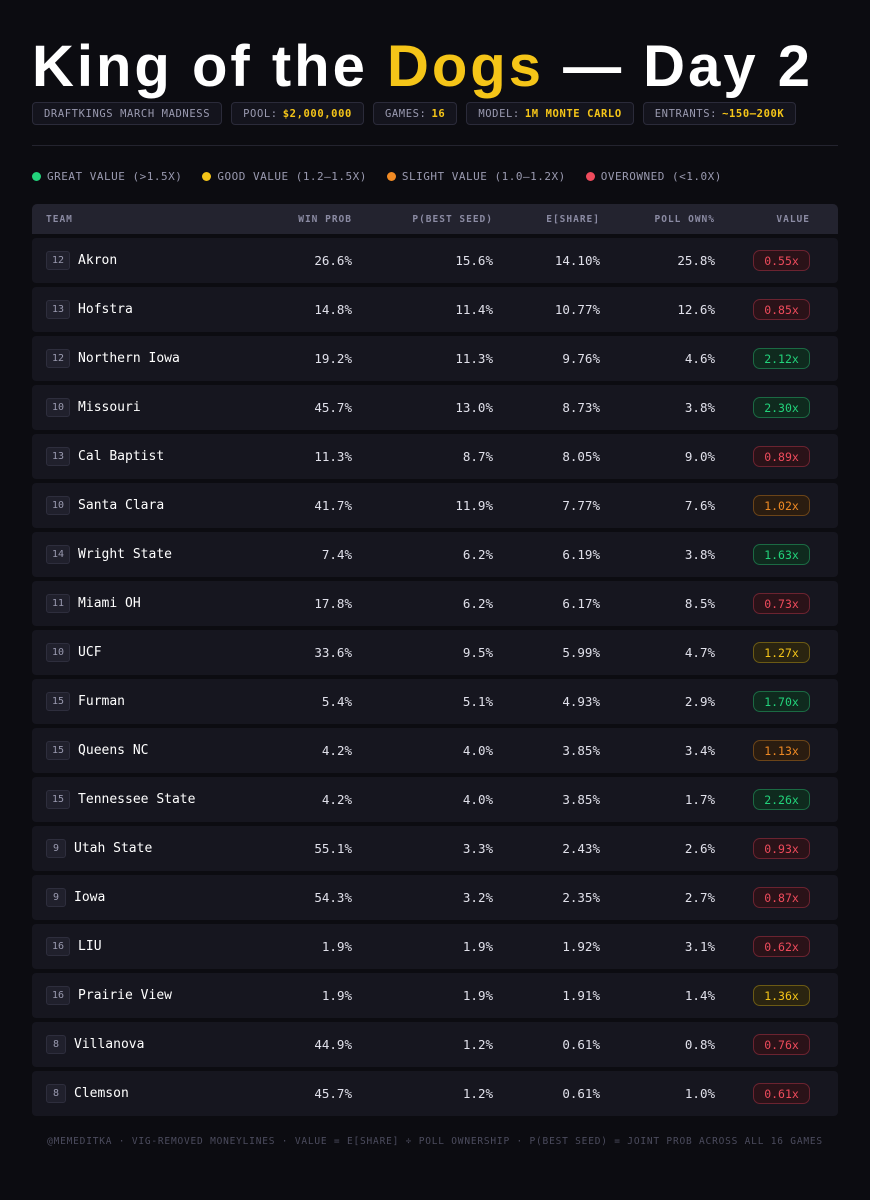 This screenshot has width=870, height=1200. What do you see at coordinates (336, 554) in the screenshot?
I see `win-prob-cell: 7.4%` at bounding box center [336, 554].